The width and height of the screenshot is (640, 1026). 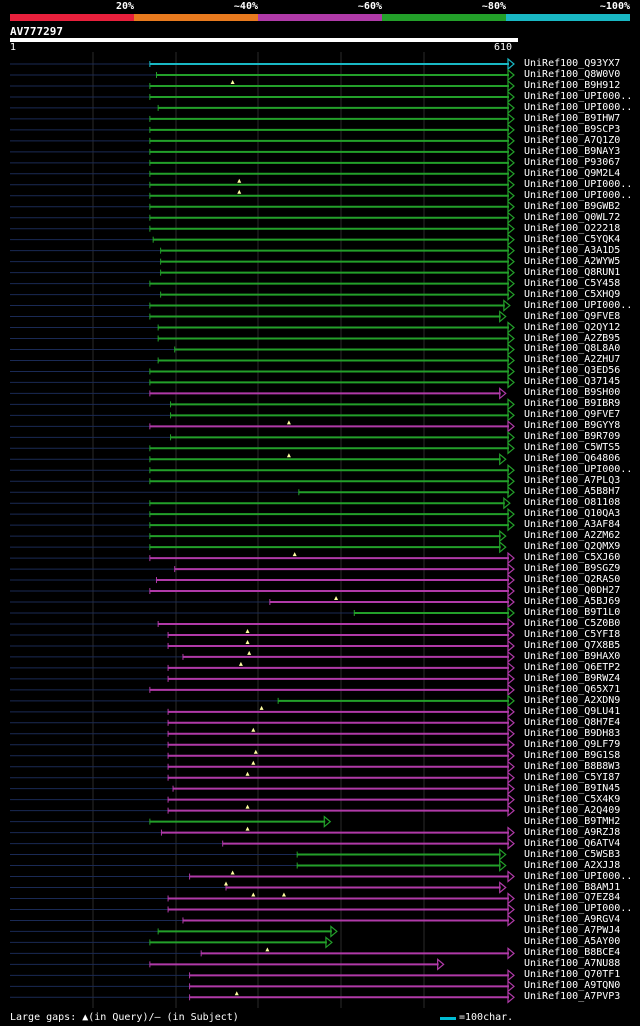 What do you see at coordinates (572, 964) in the screenshot?
I see `hit-label: UniRef100_A7NU88` at bounding box center [572, 964].